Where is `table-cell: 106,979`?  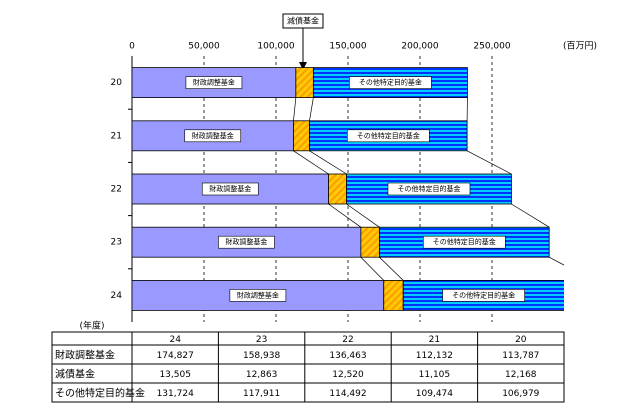 table-cell: 106,979 is located at coordinates (520, 394).